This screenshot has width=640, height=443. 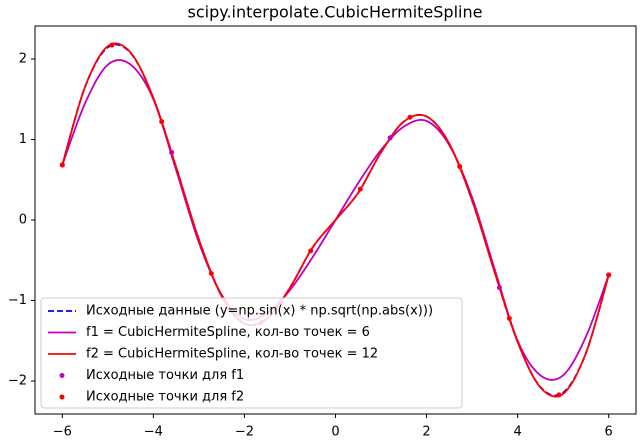 I want to click on x-tick-label: 0, so click(x=335, y=432).